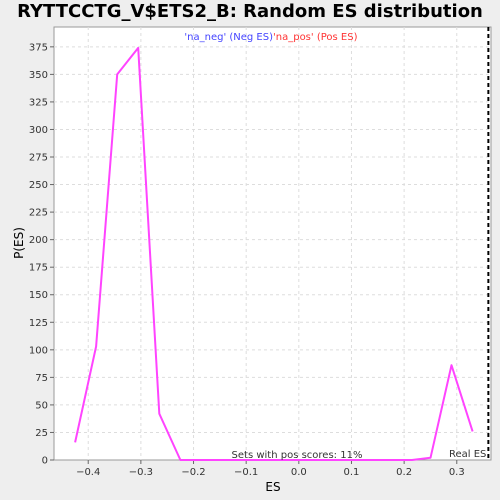  I want to click on legend-neg: 'na_neg' (Neg ES), so click(228, 37).